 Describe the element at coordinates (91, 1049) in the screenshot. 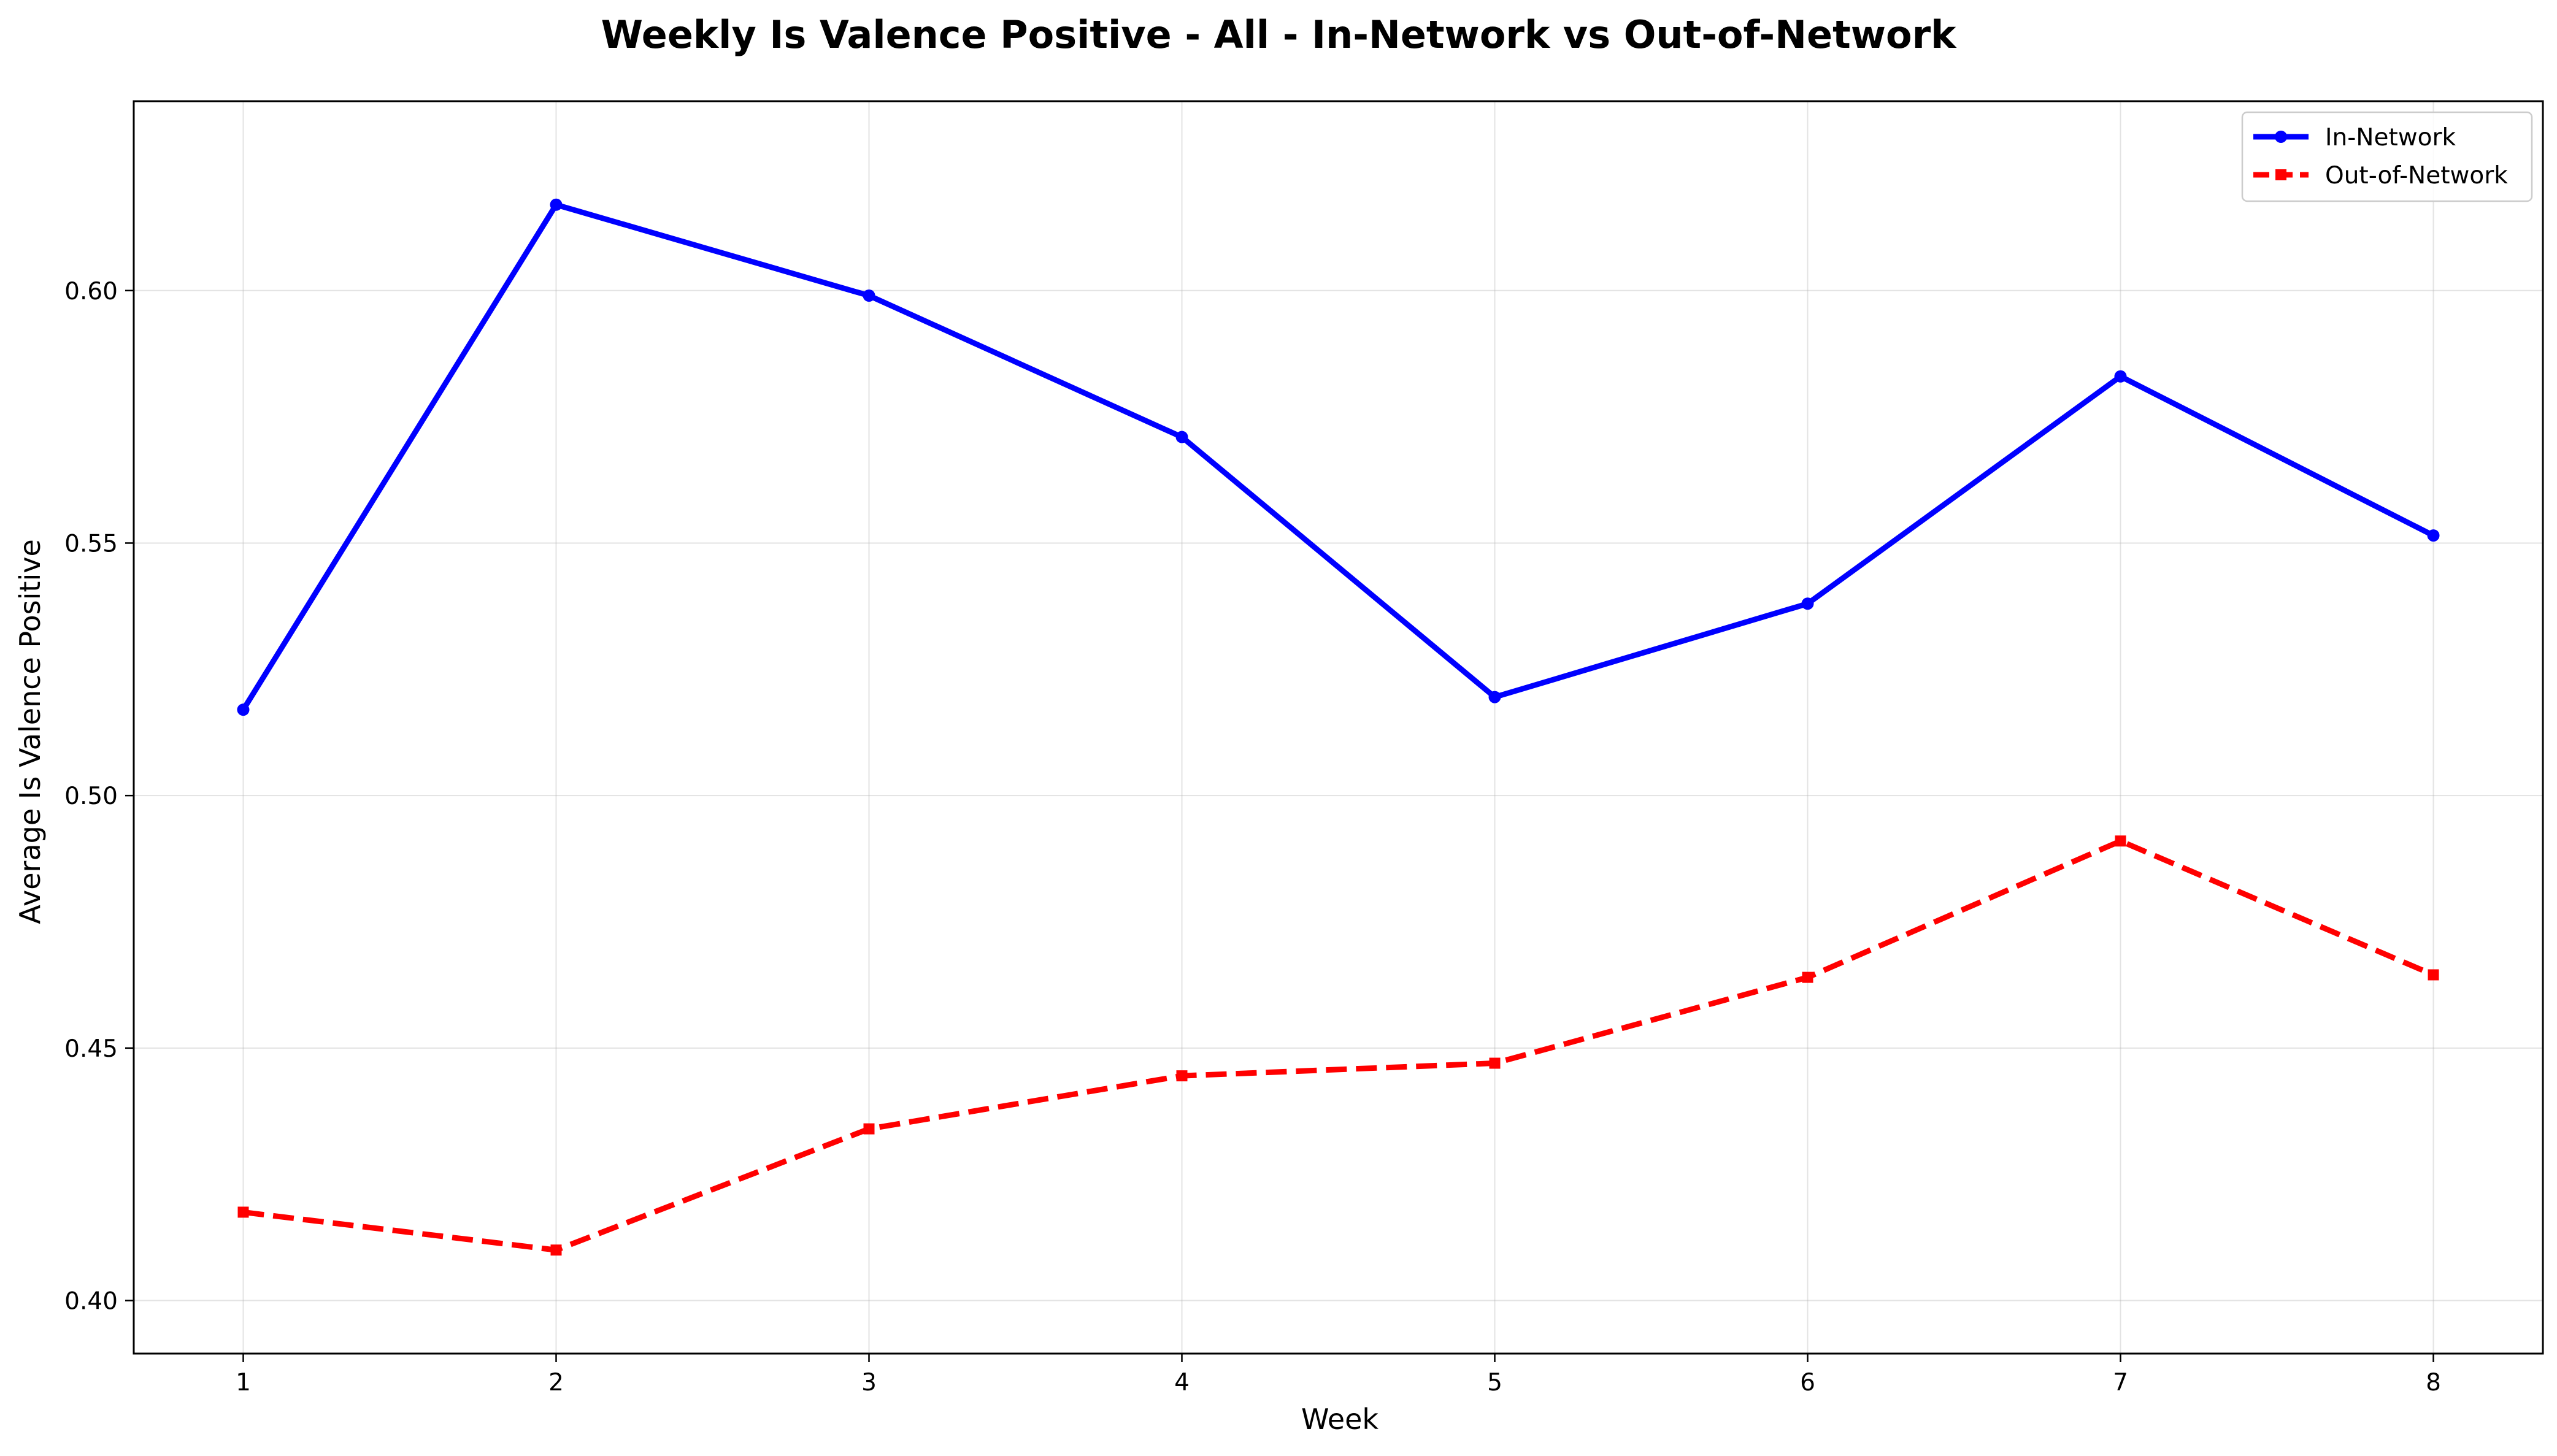

I see `y-tick-label: 0.45` at that location.